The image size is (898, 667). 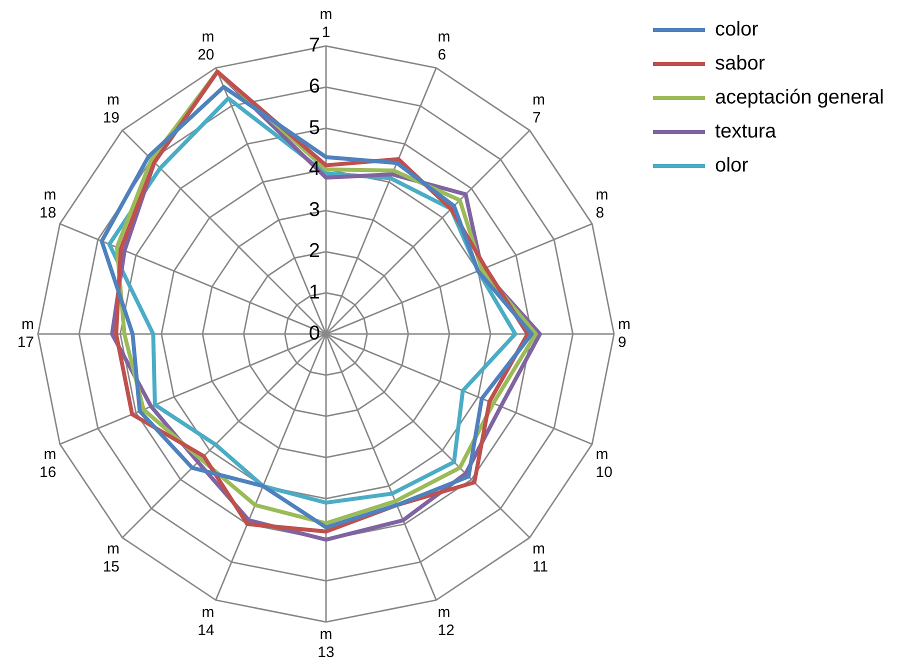 What do you see at coordinates (736, 29) in the screenshot?
I see `legend-label: color` at bounding box center [736, 29].